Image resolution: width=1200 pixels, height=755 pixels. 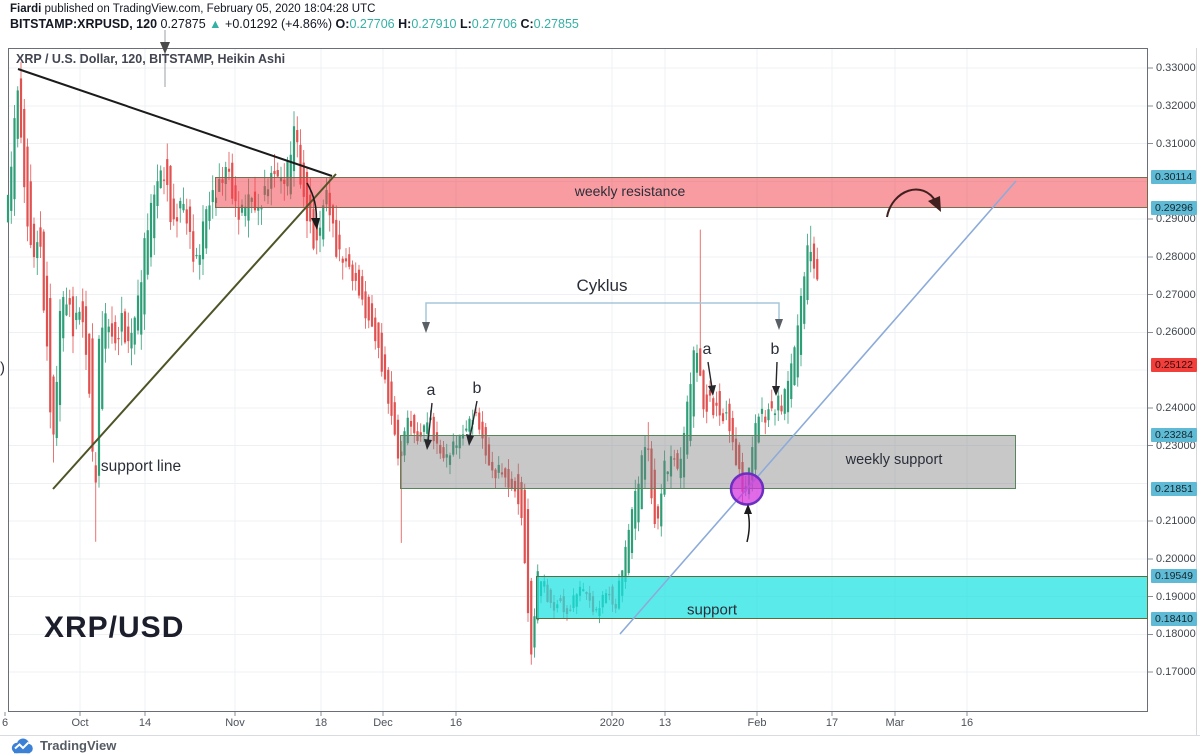 I want to click on support-zone, so click(x=842, y=597).